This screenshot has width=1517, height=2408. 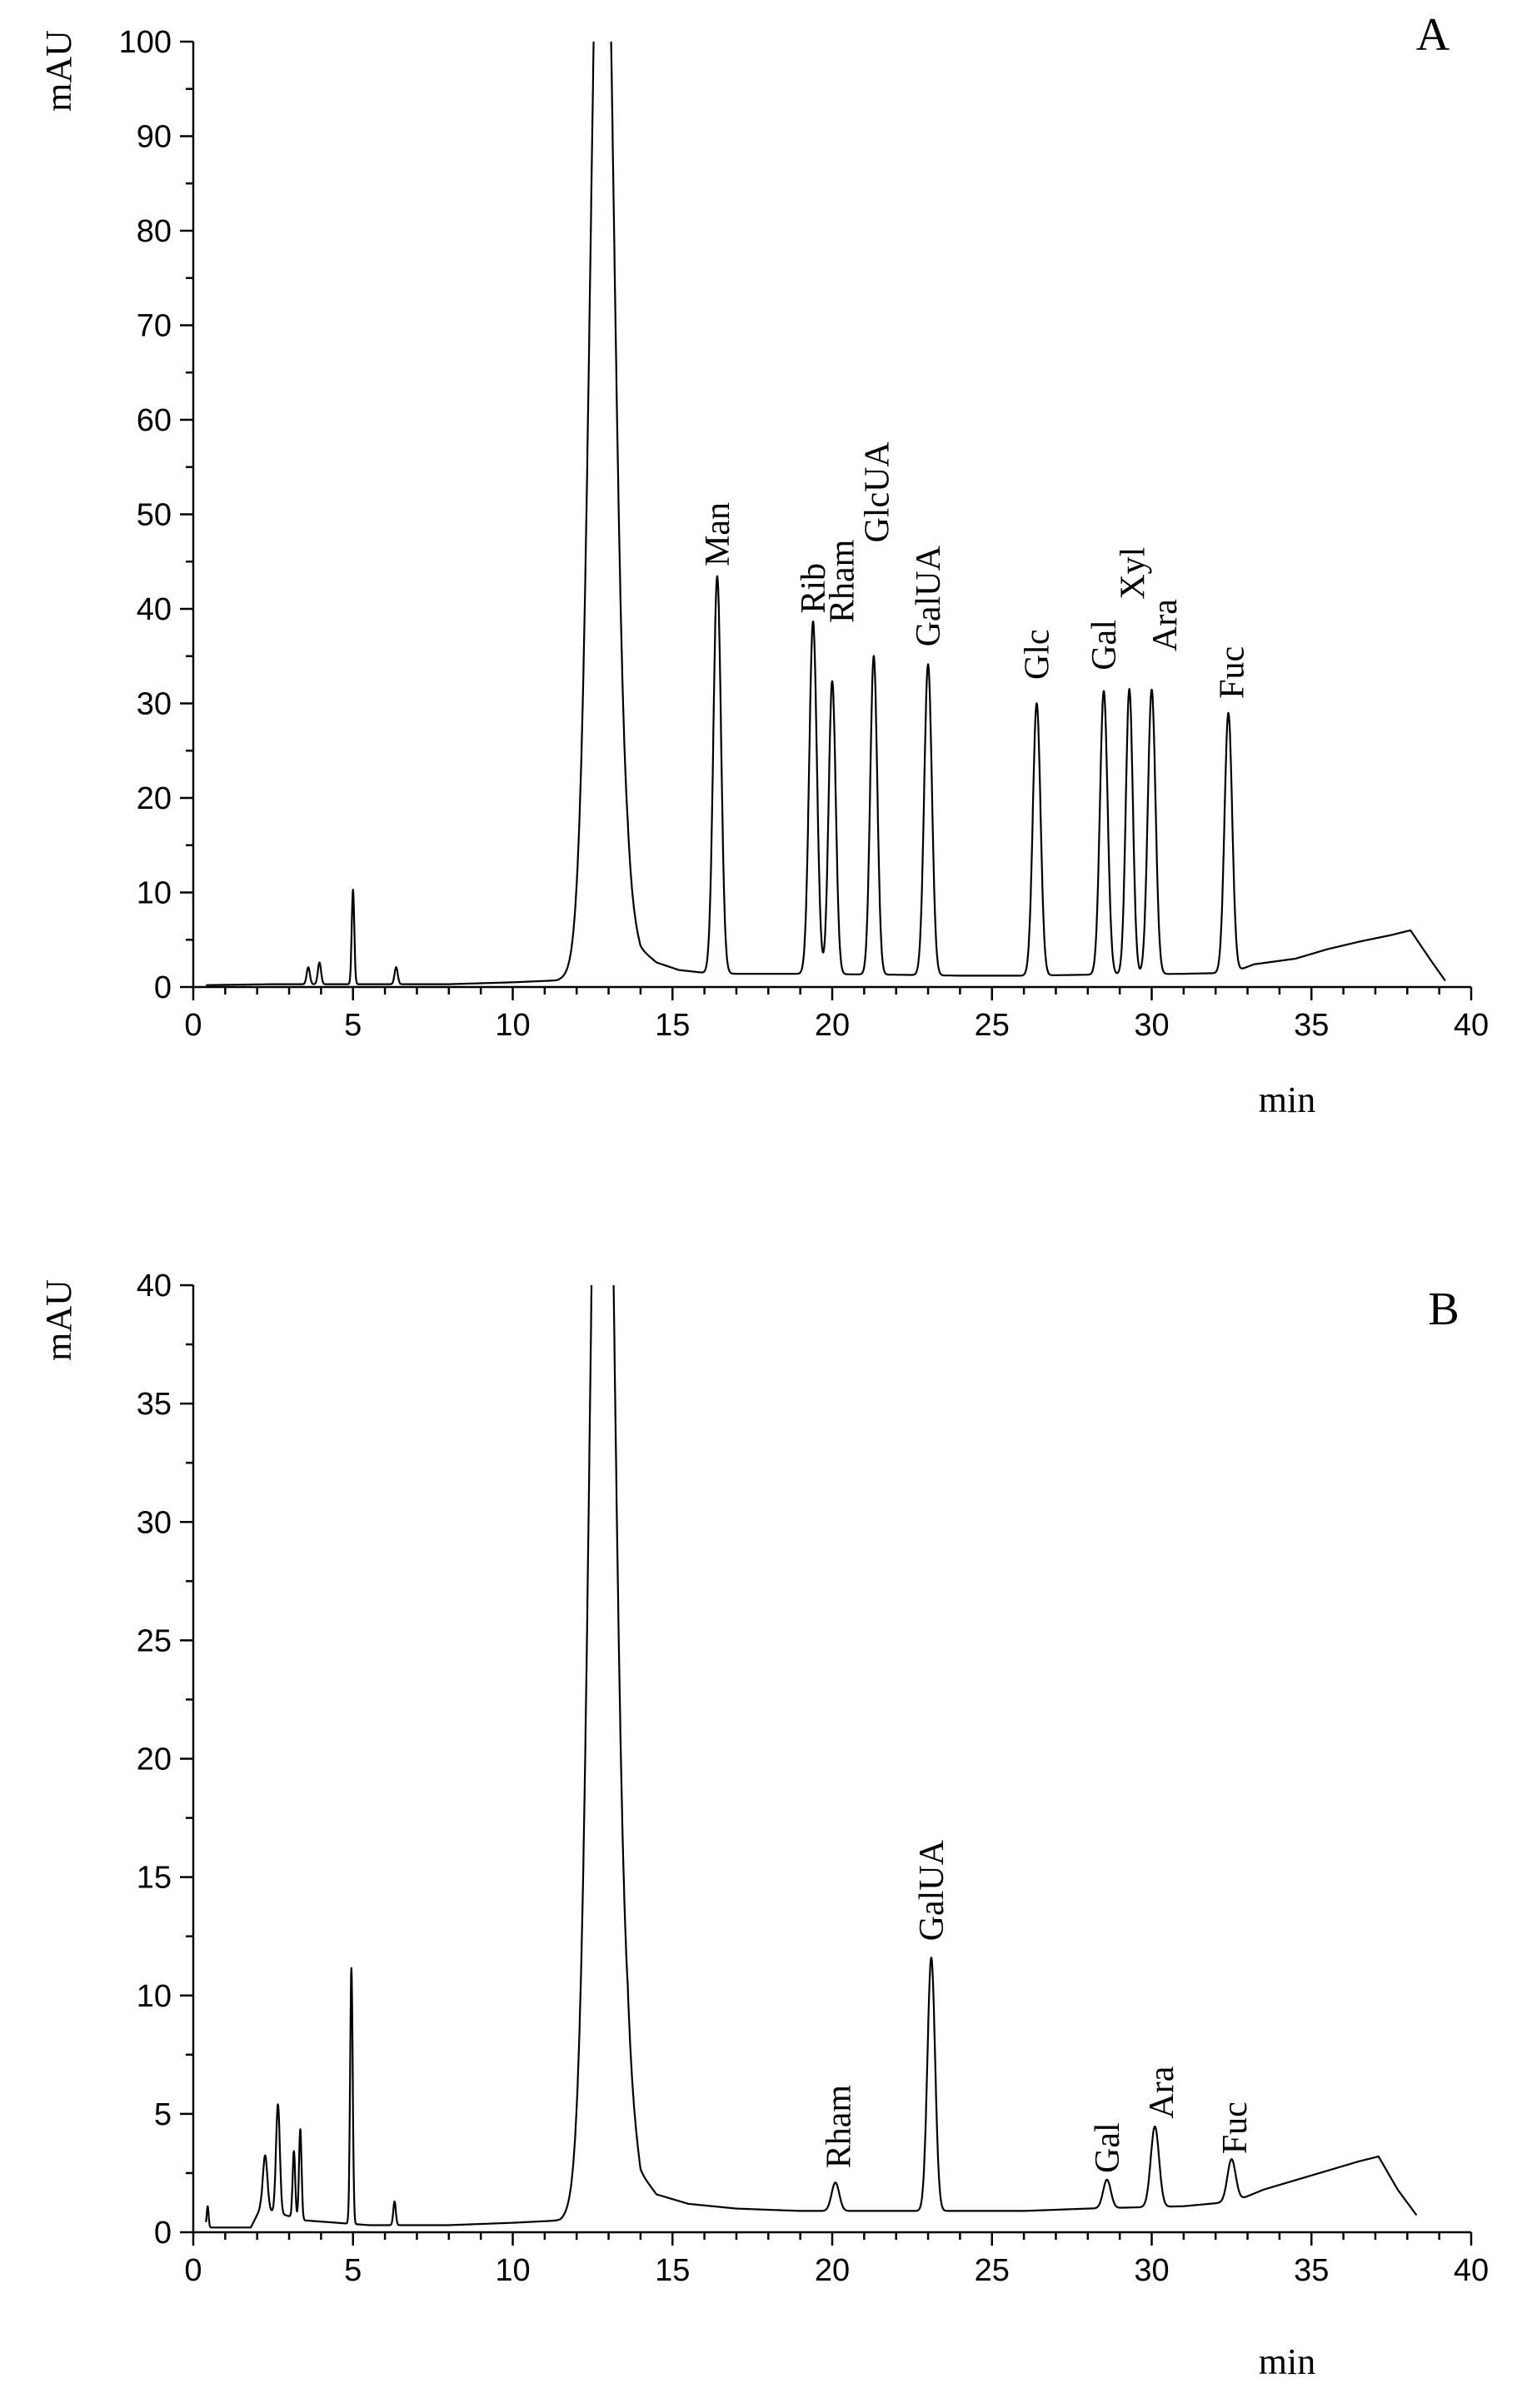 I want to click on y-tick-label: 60, so click(x=155, y=420).